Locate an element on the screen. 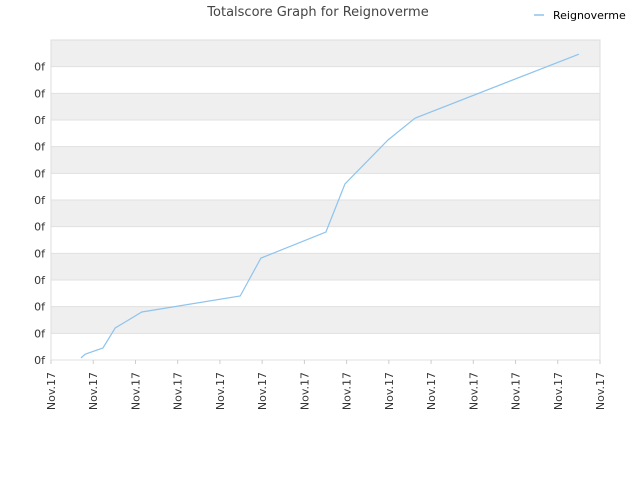 The height and width of the screenshot is (484, 640). chart-title: Totalscore Graph for Reignoverme is located at coordinates (317, 12).